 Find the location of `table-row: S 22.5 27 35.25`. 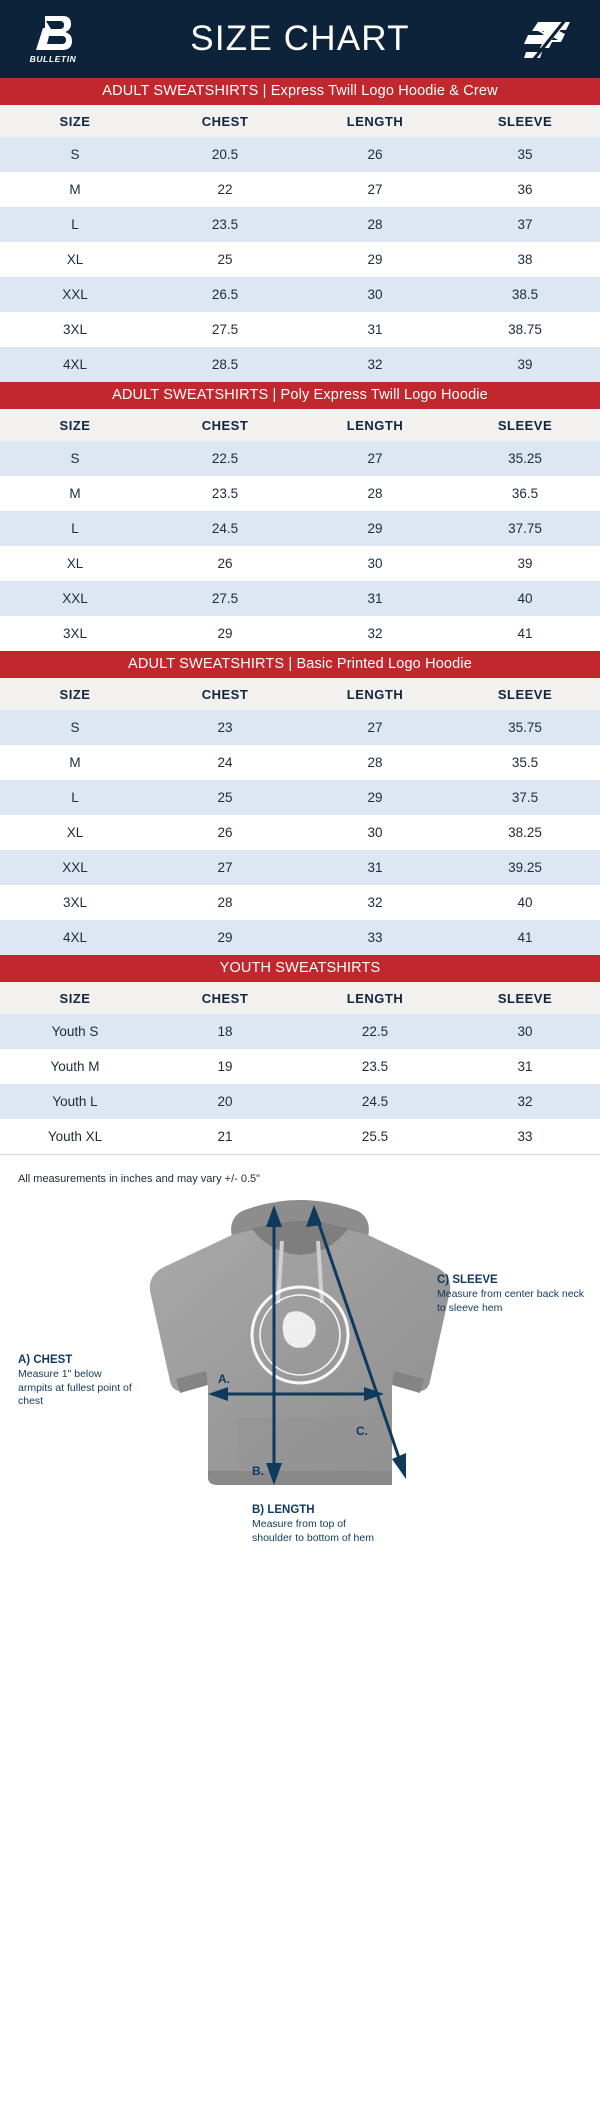

table-row: S 22.5 27 35.25 is located at coordinates (300, 458).